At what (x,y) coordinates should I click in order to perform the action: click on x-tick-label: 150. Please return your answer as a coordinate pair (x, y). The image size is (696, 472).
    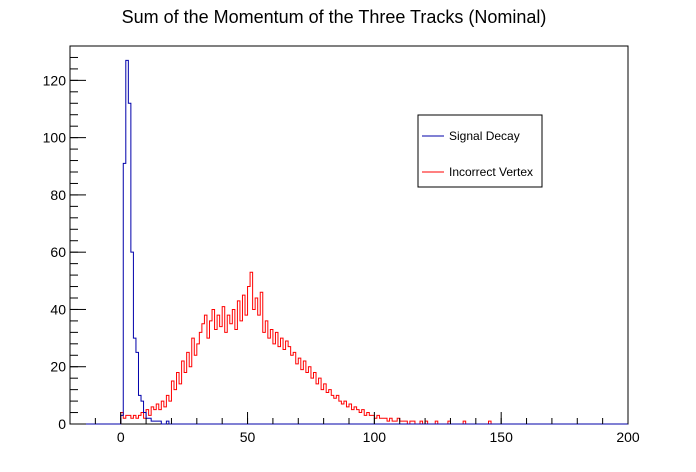
    Looking at the image, I should click on (502, 437).